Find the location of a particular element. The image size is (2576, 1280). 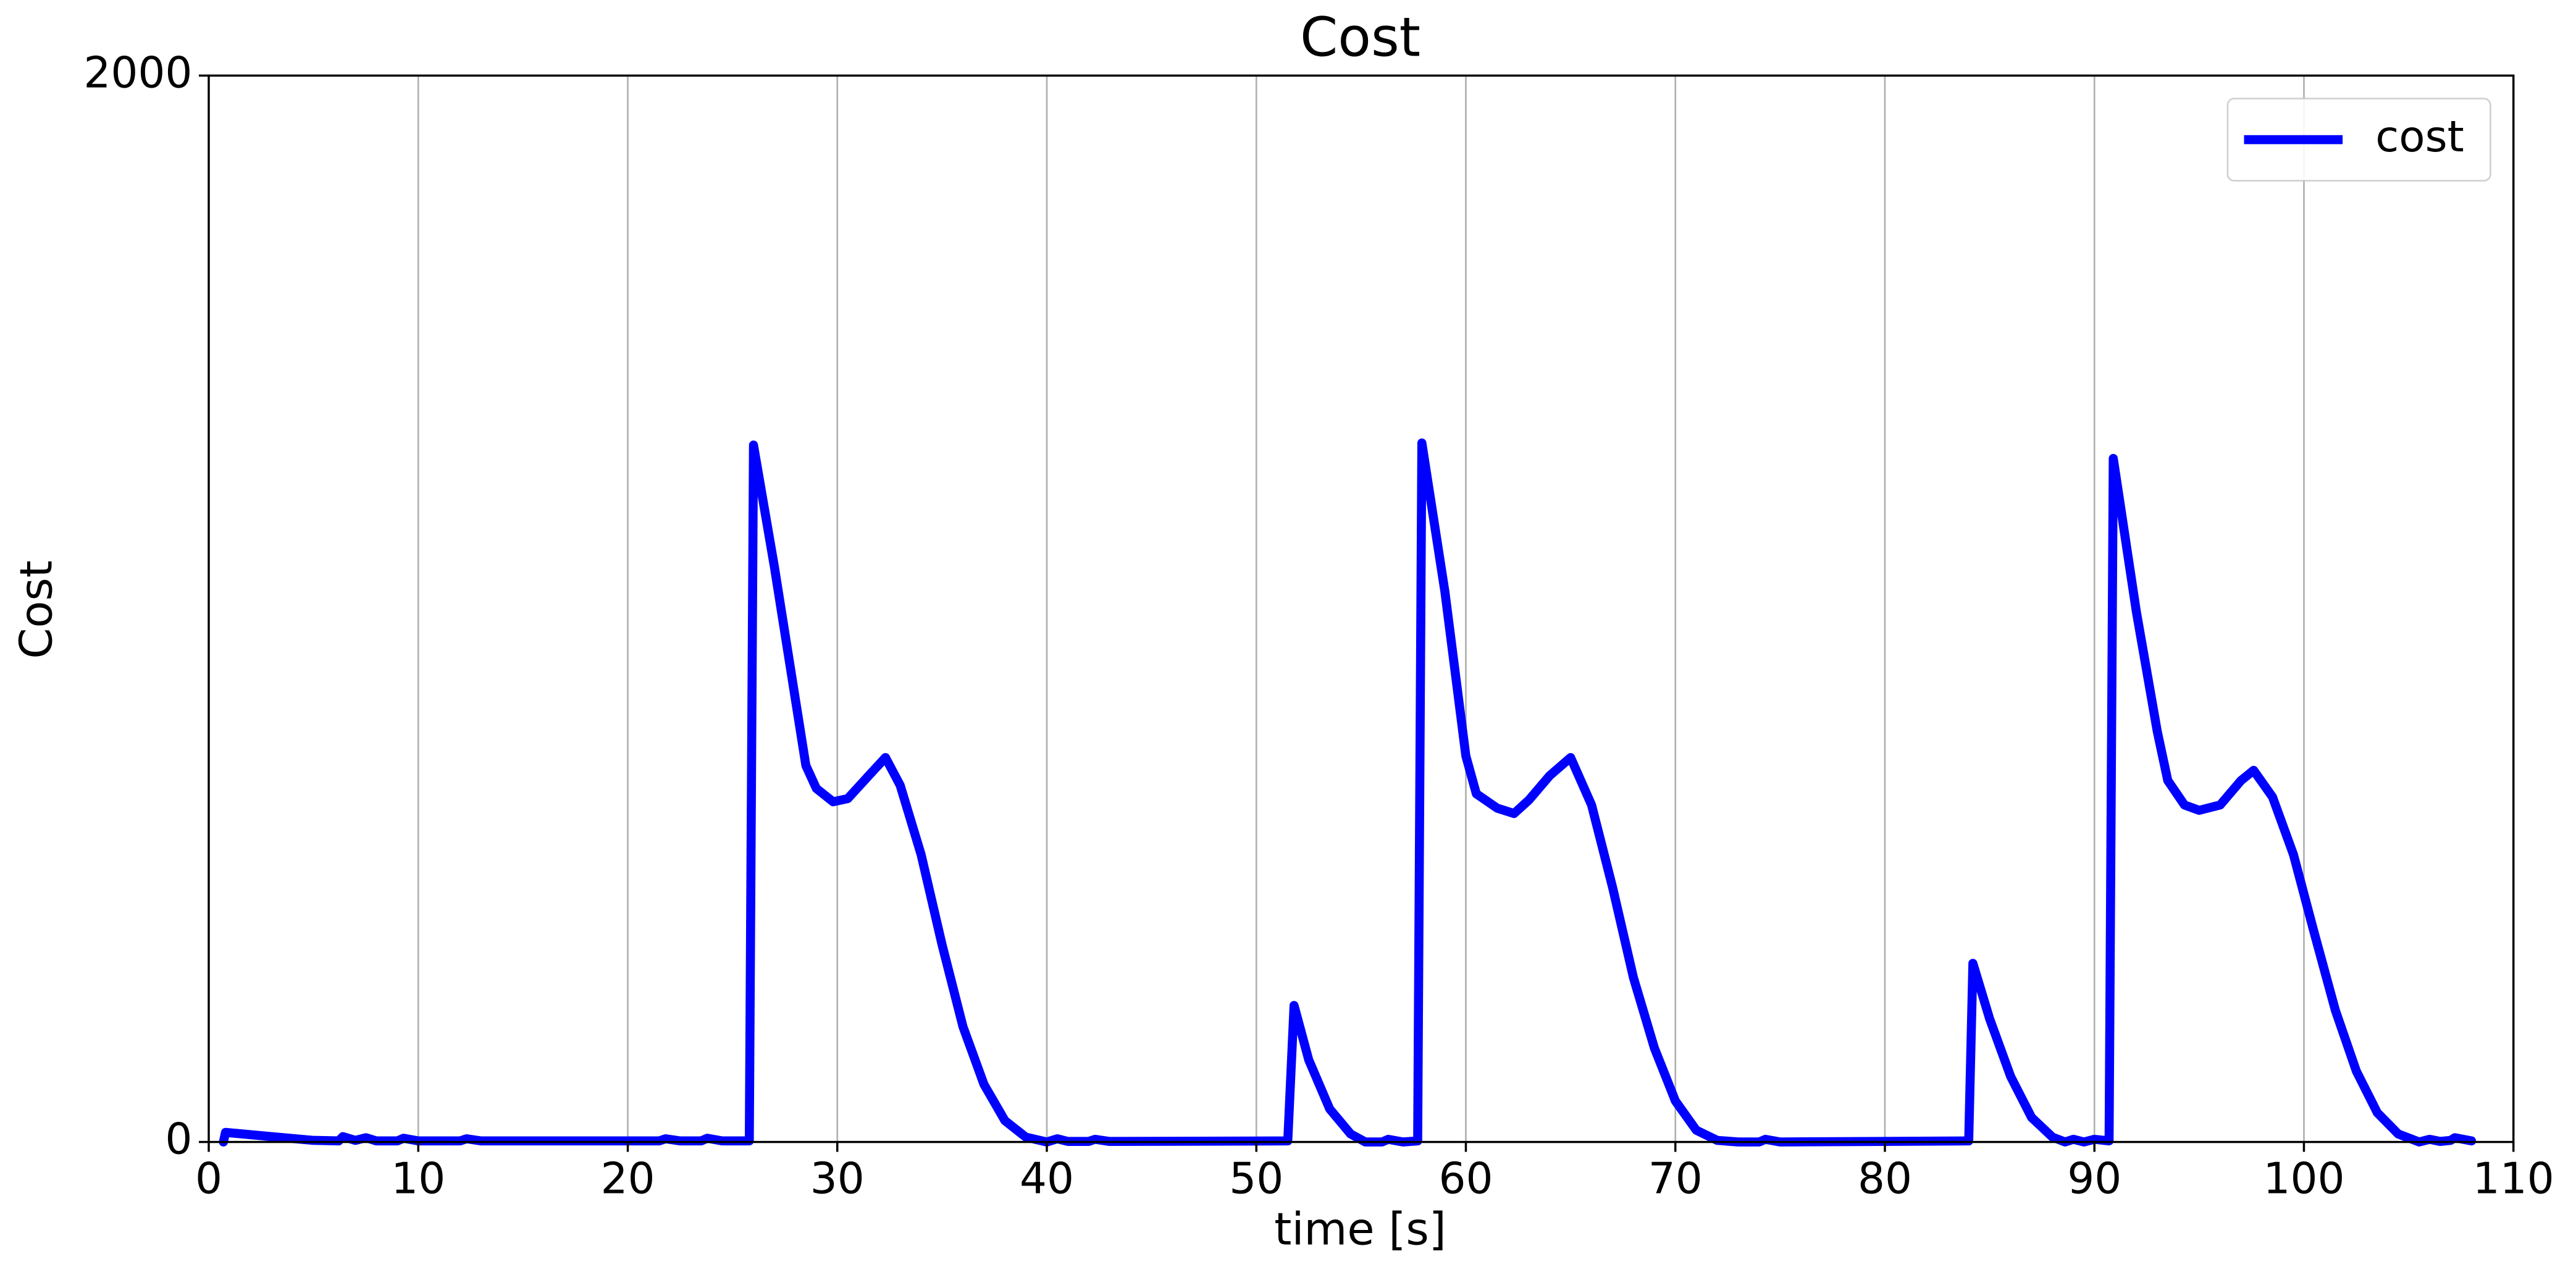

y-axis-label: Cost is located at coordinates (36, 609).